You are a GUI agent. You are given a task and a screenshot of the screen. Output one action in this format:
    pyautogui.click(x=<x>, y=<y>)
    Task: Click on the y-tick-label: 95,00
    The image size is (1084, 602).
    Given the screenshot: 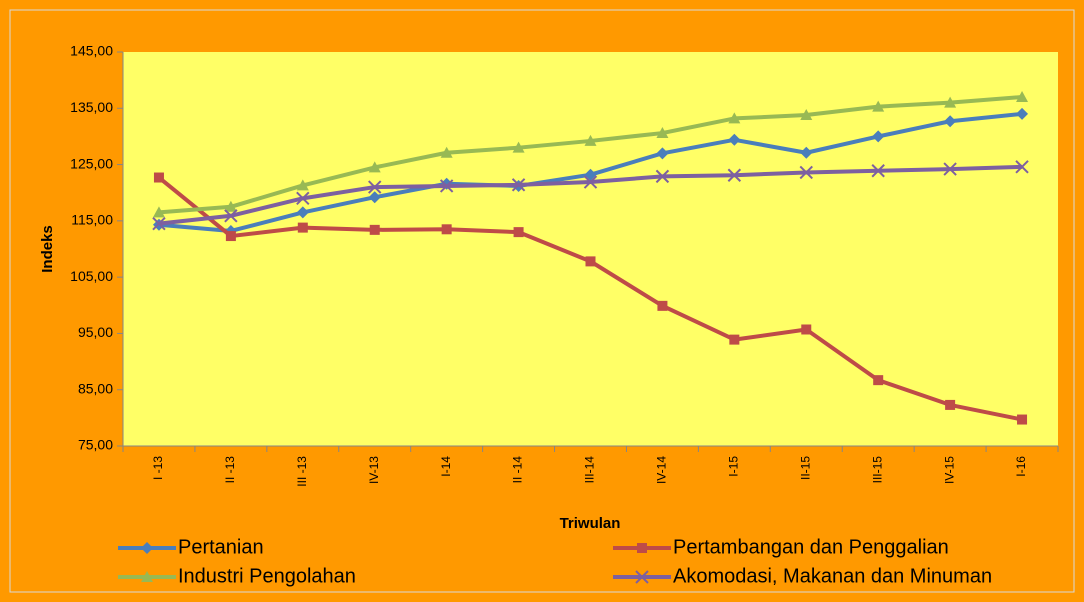 What is the action you would take?
    pyautogui.click(x=95, y=332)
    